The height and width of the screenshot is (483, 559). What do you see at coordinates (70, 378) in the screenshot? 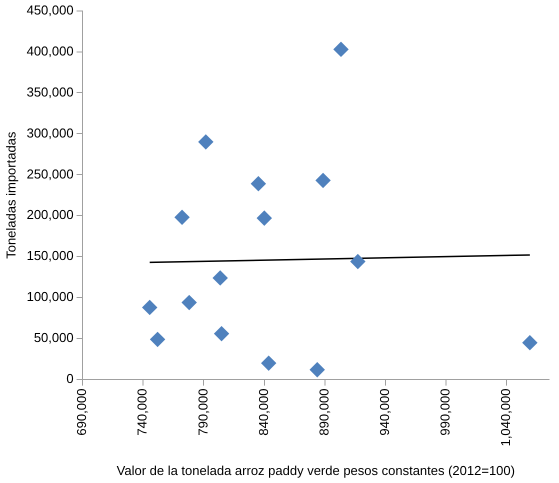
I see `y-tick-label: 0` at bounding box center [70, 378].